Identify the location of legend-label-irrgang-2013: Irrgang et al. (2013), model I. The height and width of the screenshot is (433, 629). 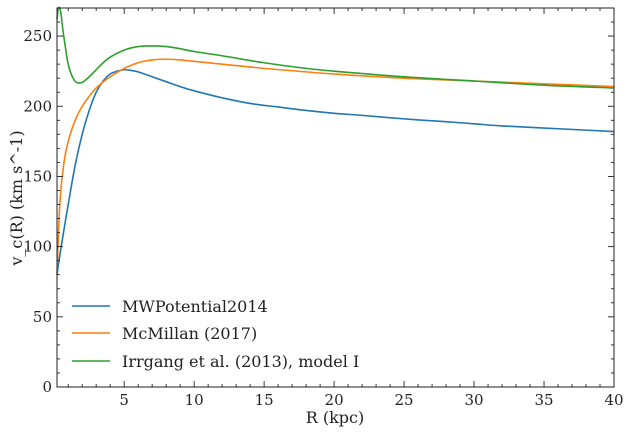
(240, 361).